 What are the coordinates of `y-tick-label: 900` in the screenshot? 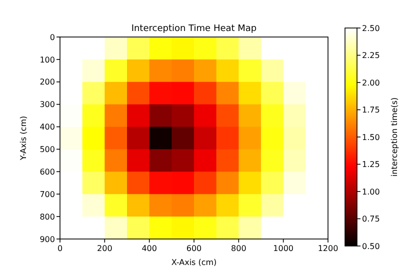 It's located at (47, 239).